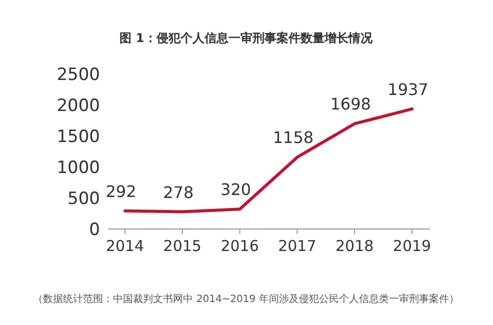  Describe the element at coordinates (246, 299) in the screenshot. I see `text: （数据统计范围：中国裁判文书网中 2014~2019 年间涉及侵犯公民个人信息类一审刑事案件）` at that location.